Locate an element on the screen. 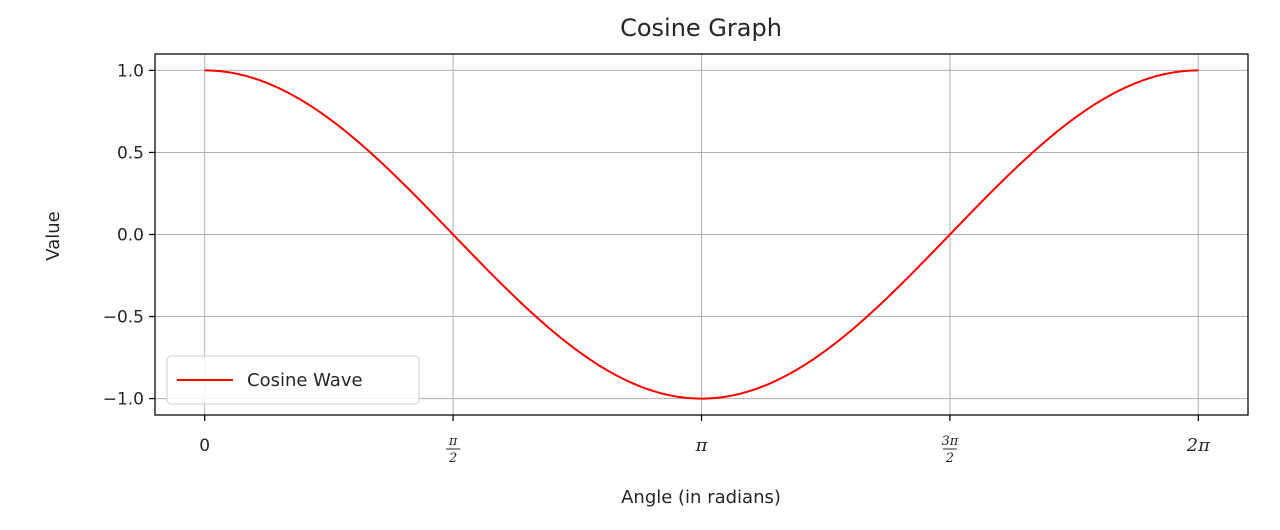  y-ticks: 1.0 0.5 0.0 −0.5 −1.0 is located at coordinates (129, 235).